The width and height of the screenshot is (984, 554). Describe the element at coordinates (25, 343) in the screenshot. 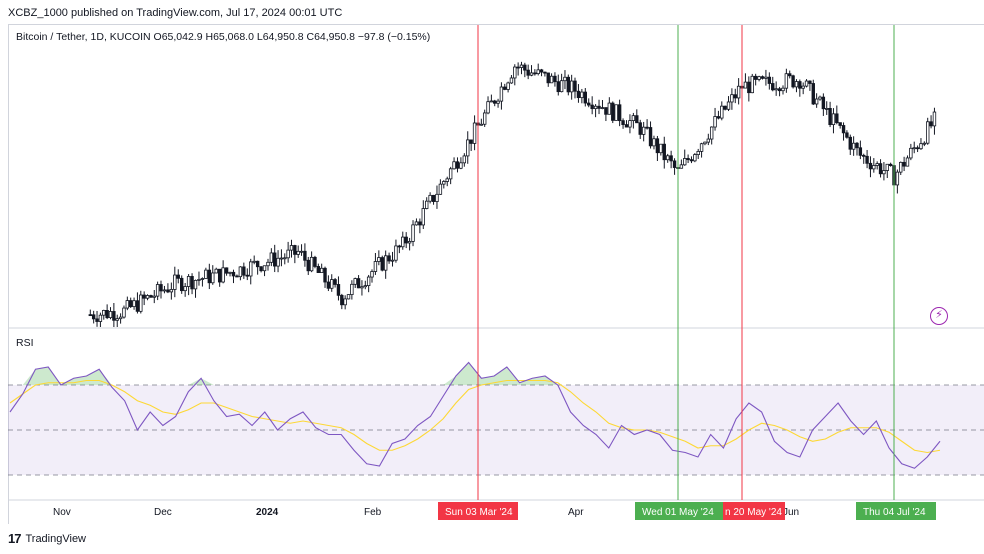

I see `rsi-legend: RSI` at that location.